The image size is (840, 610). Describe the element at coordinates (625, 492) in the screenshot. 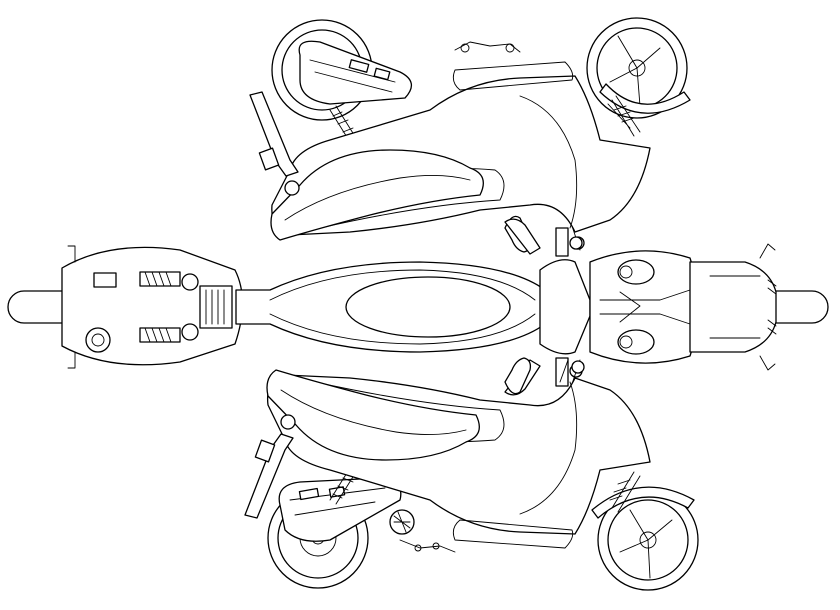

I see `lower-front-fork` at that location.